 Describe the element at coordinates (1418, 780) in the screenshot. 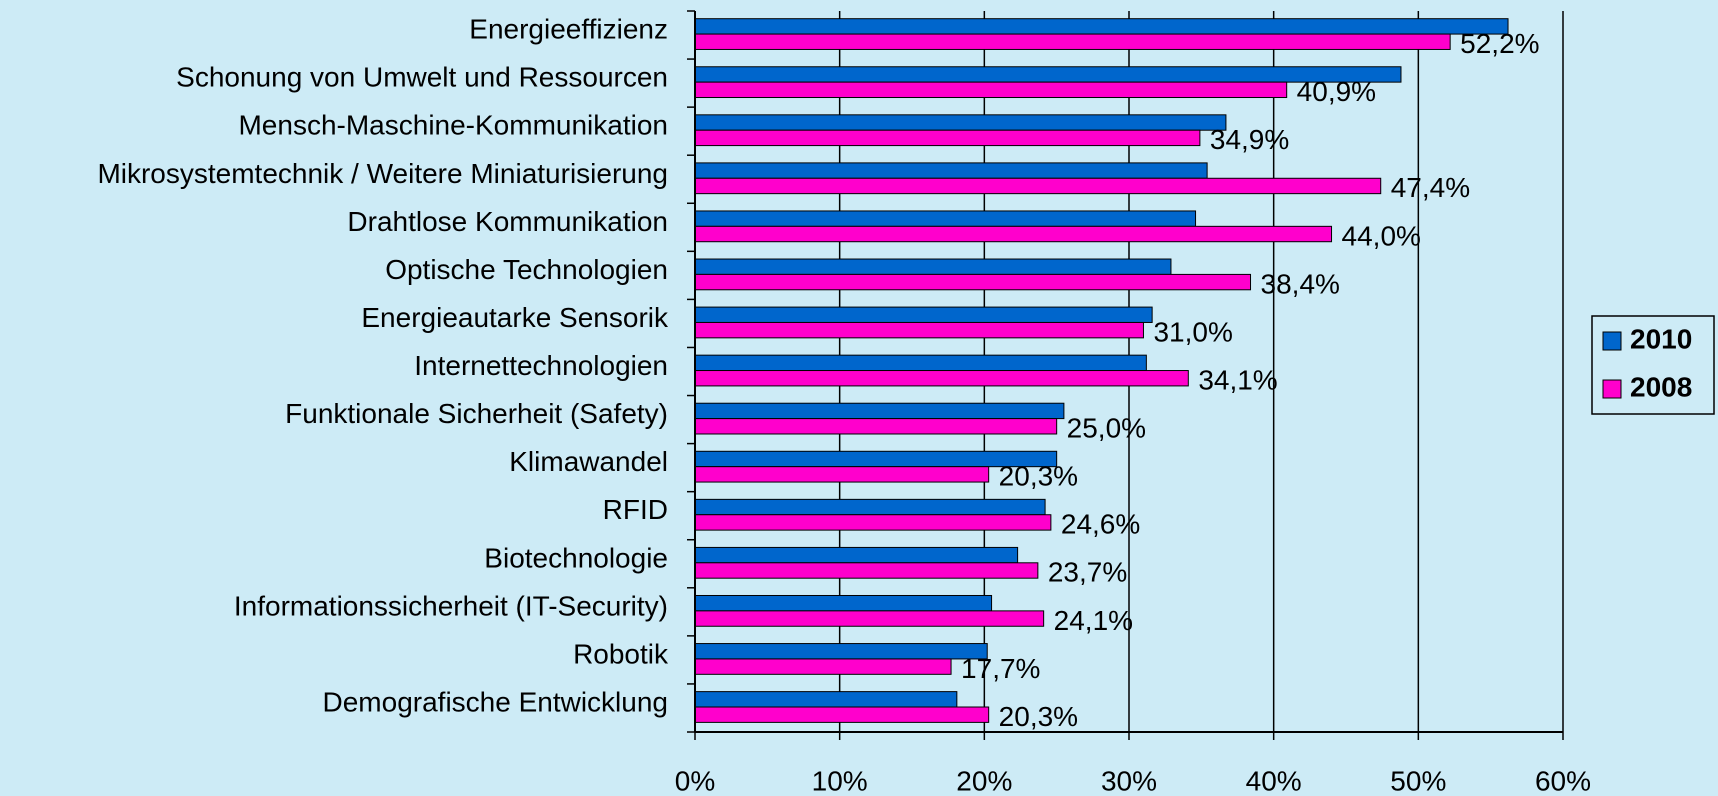

I see `x-tick-label: 50%` at that location.